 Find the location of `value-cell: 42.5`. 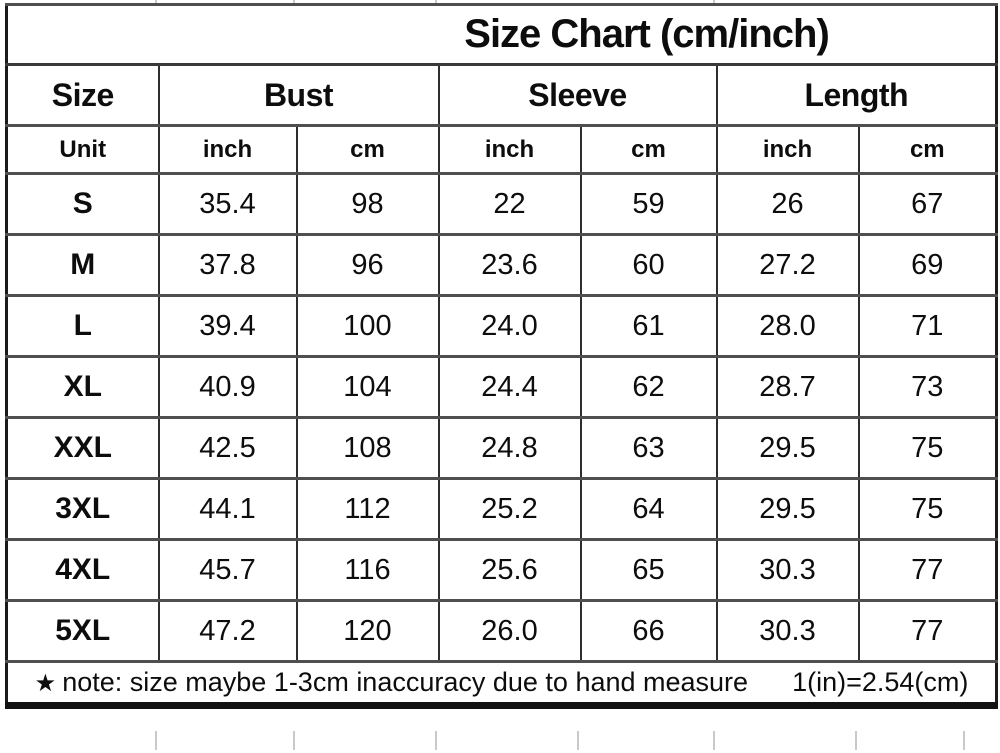

value-cell: 42.5 is located at coordinates (227, 448).